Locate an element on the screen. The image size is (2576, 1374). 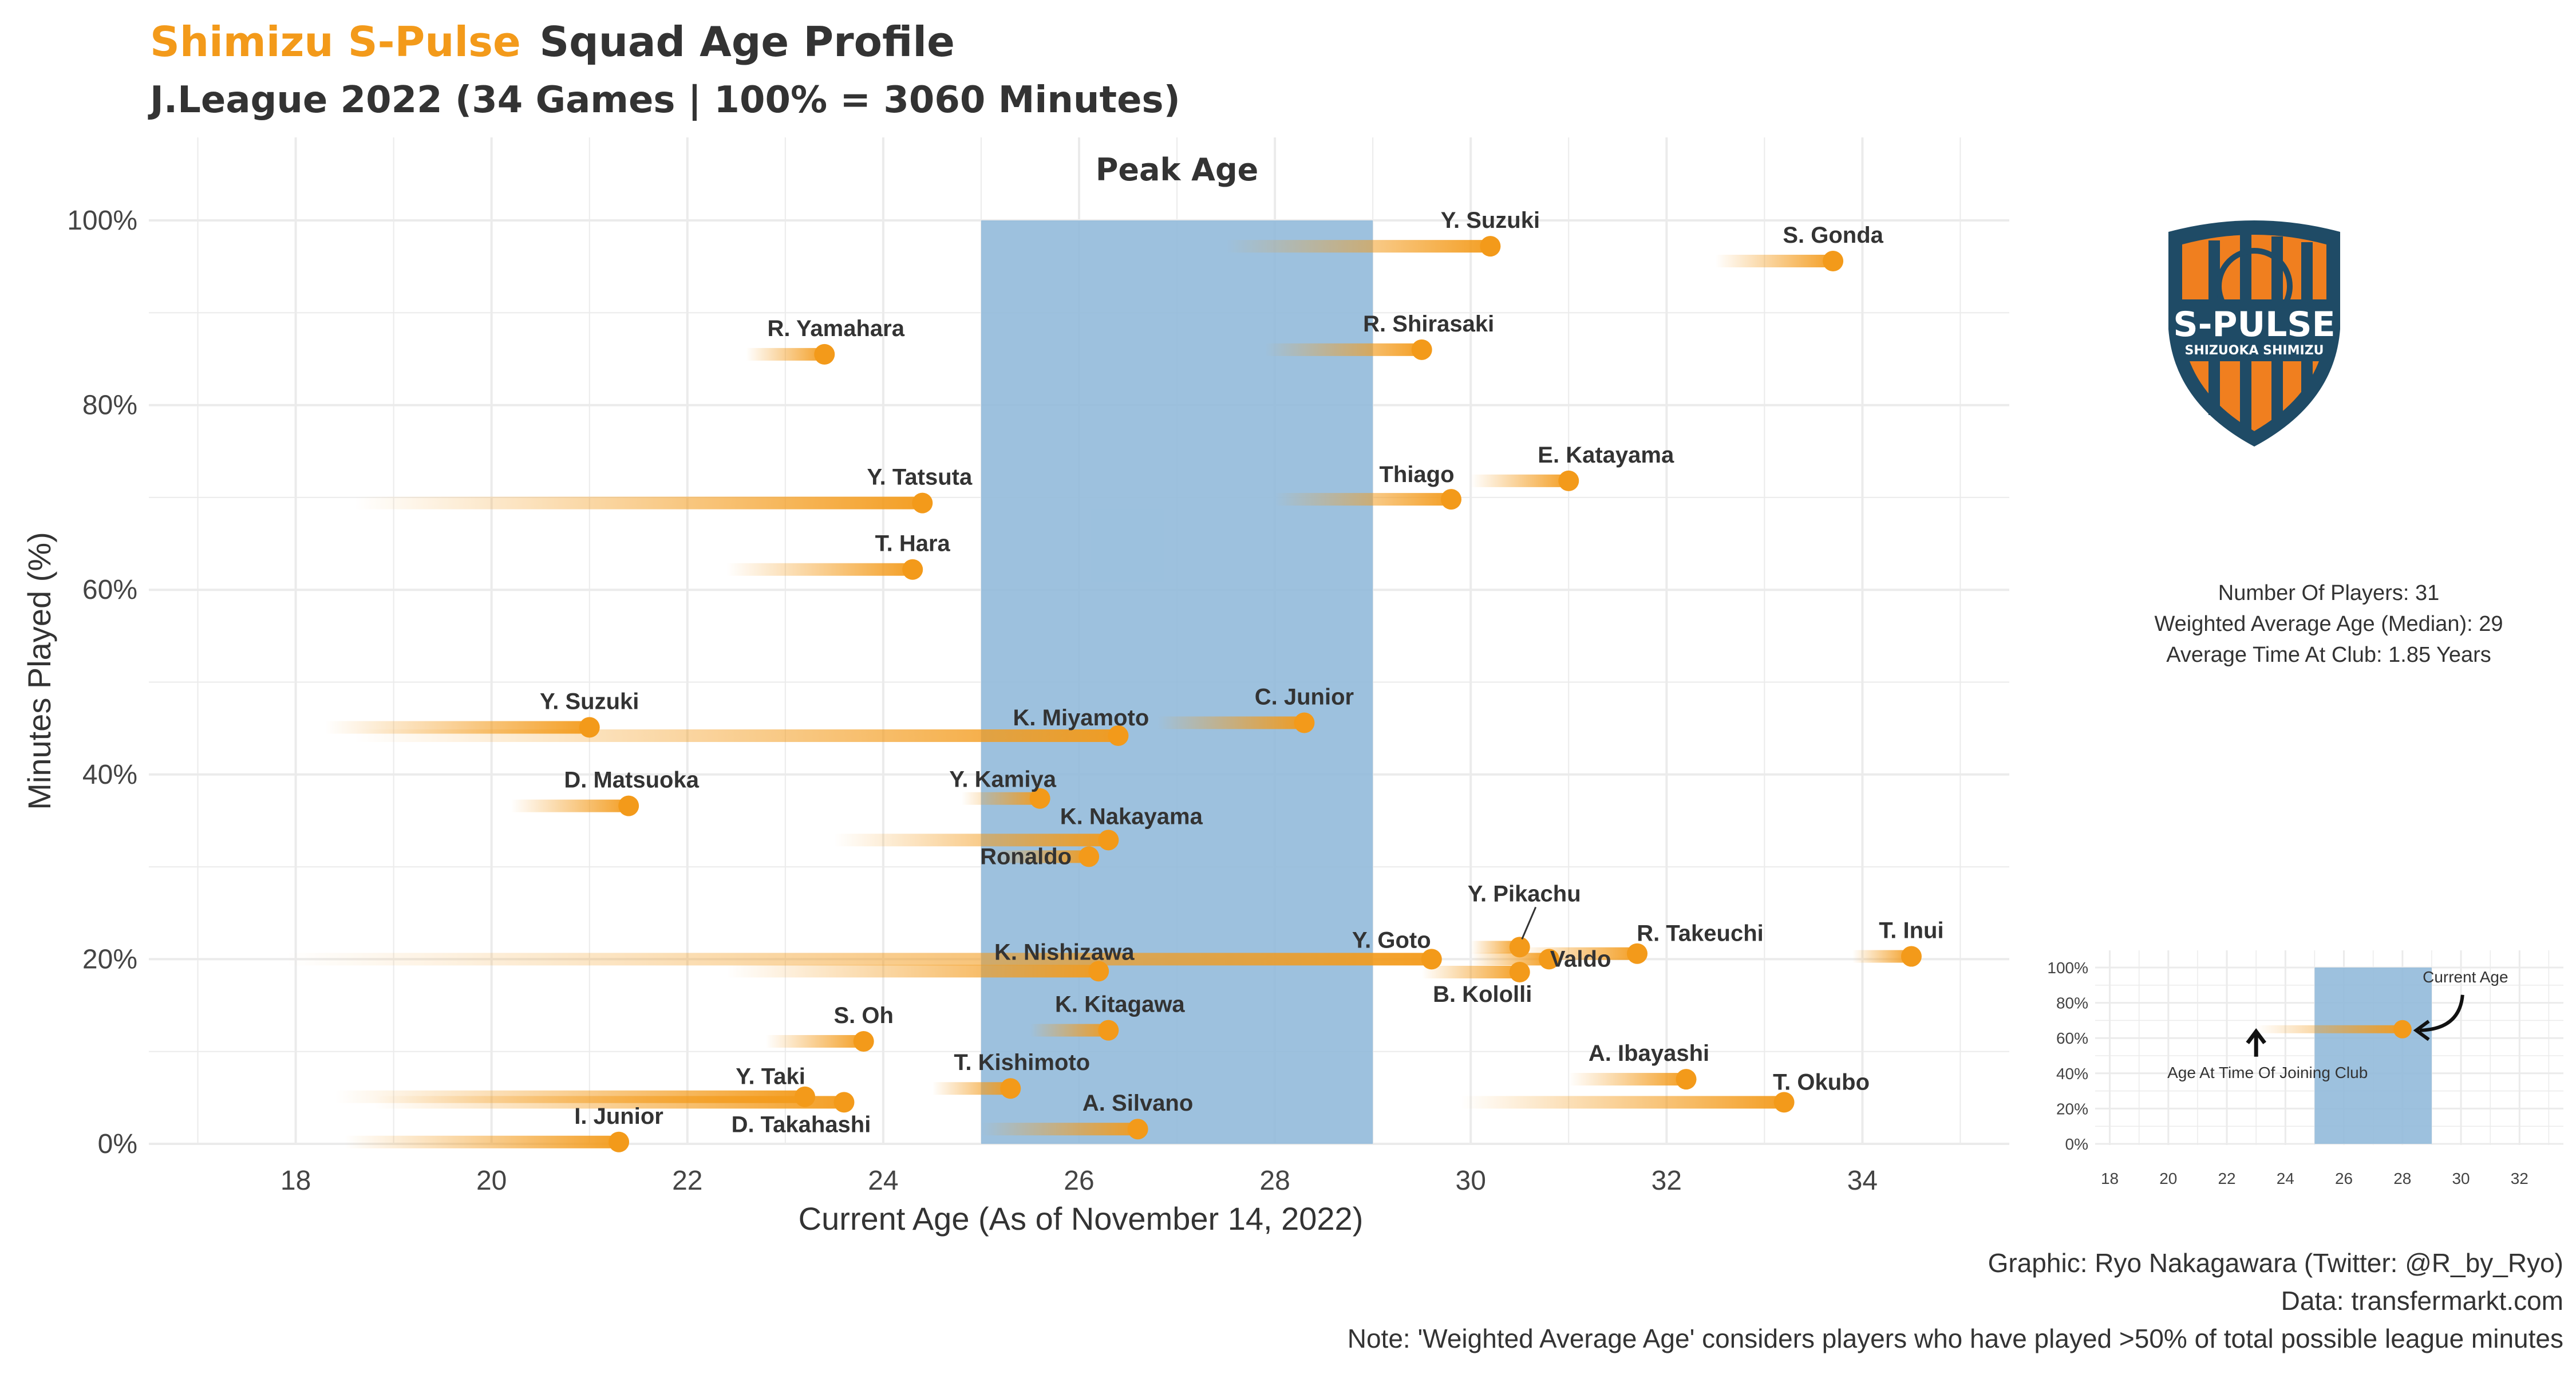
inset-peak-band is located at coordinates (2373, 1056).